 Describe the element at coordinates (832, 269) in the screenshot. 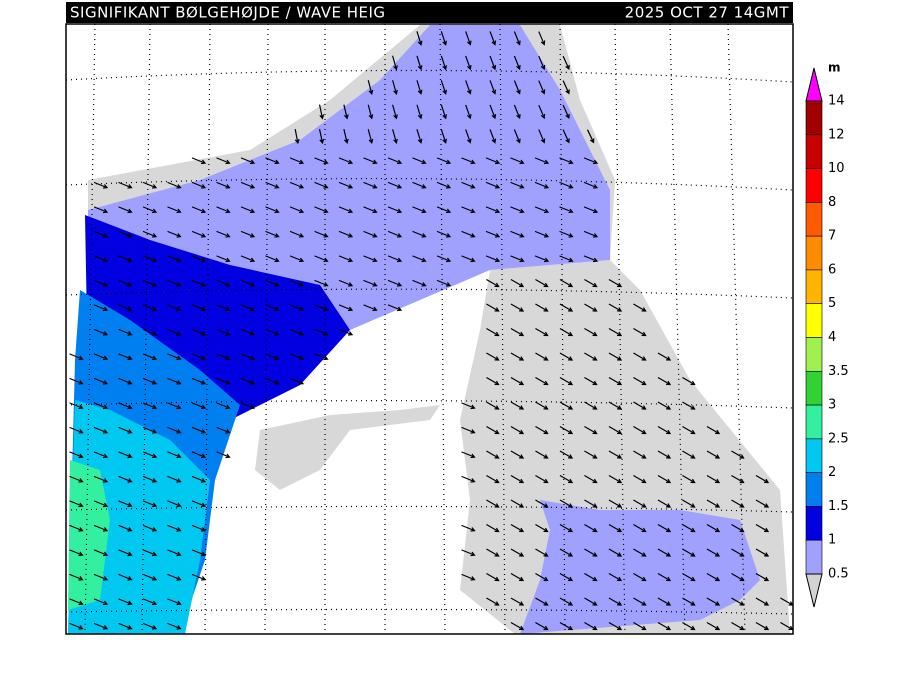

I see `colorbar-label: 6` at that location.